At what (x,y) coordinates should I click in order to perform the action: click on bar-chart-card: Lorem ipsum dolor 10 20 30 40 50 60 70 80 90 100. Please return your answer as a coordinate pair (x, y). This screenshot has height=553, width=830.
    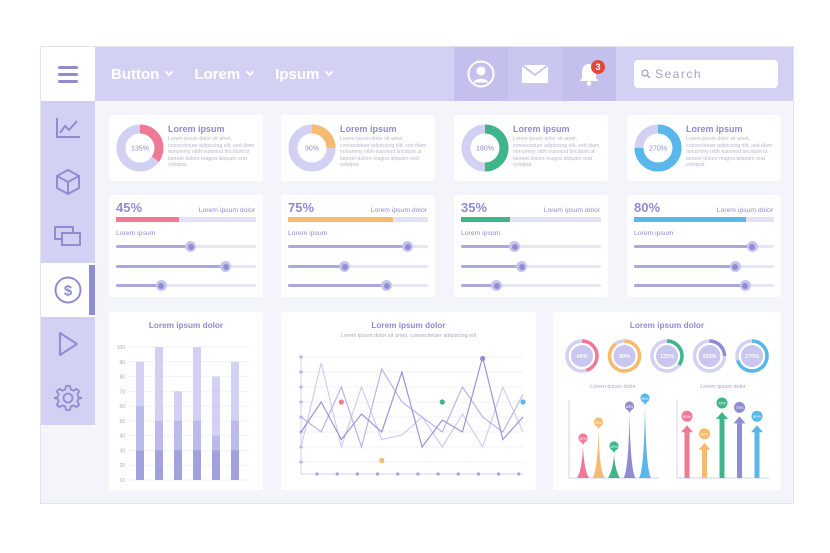
    Looking at the image, I should click on (186, 401).